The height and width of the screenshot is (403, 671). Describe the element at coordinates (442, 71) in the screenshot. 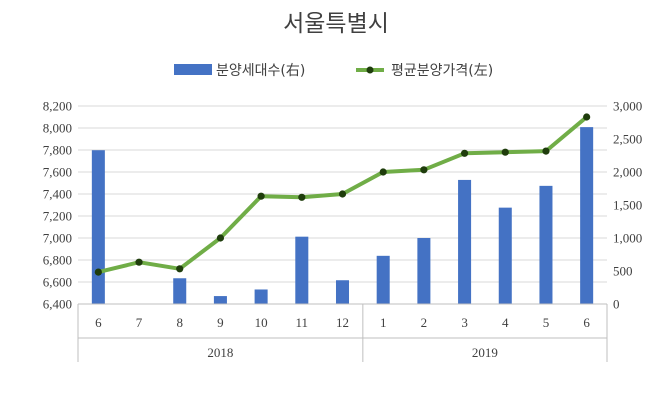

I see `legend-label-line: 평균분양가격(左)` at that location.